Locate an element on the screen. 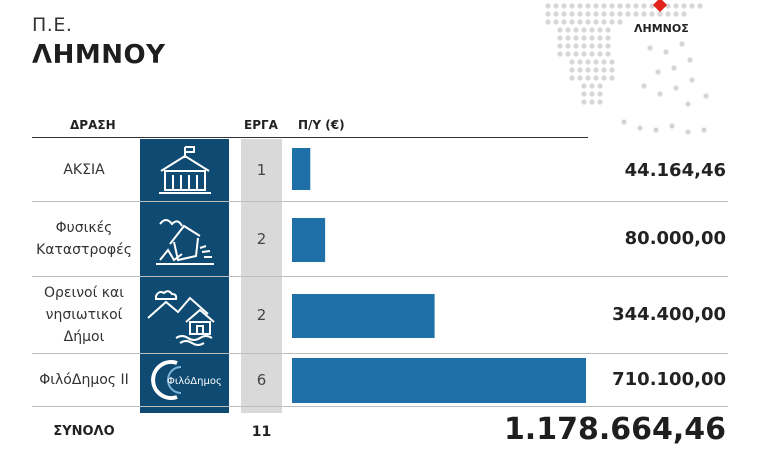 The width and height of the screenshot is (768, 476). collapsing-house-icon is located at coordinates (184, 238).